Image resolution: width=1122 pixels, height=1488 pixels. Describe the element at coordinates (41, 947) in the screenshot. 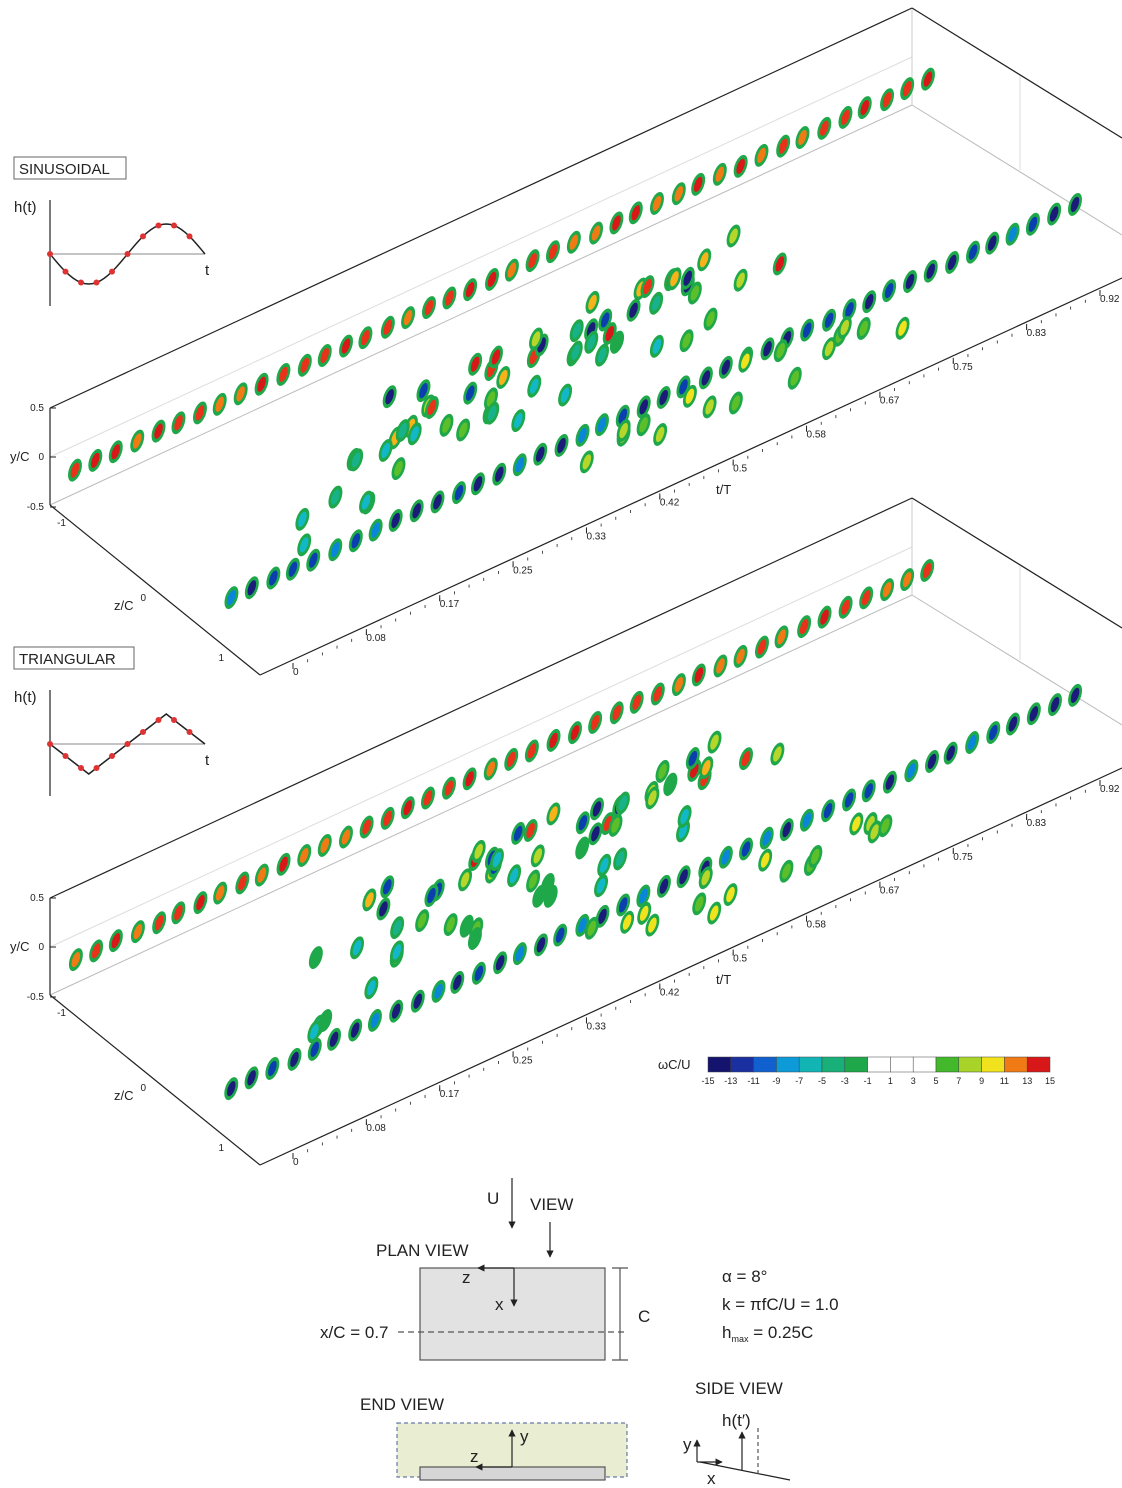

I see `y-tick-label: 0` at that location.